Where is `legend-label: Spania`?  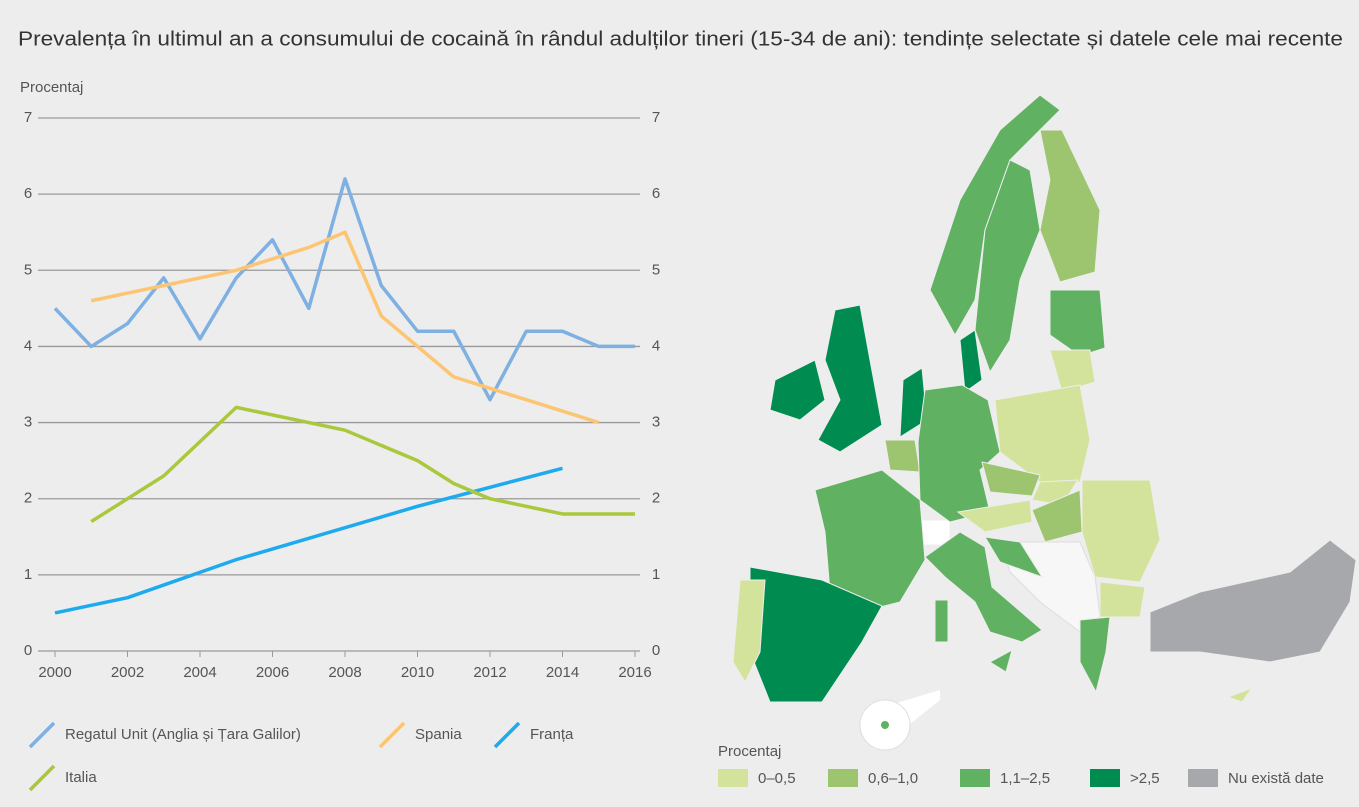 legend-label: Spania is located at coordinates (438, 734).